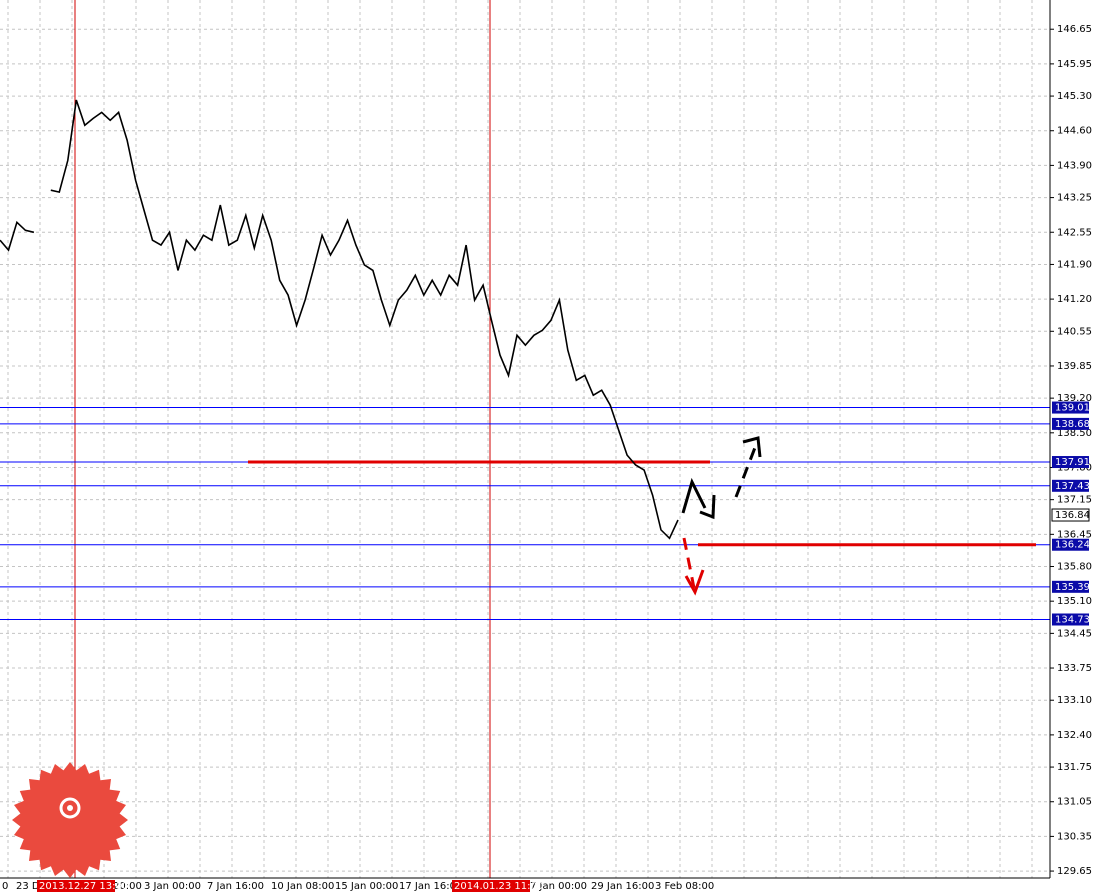 The image size is (1102, 894). Describe the element at coordinates (1074, 567) in the screenshot. I see `y-tick-label: 135.80` at that location.